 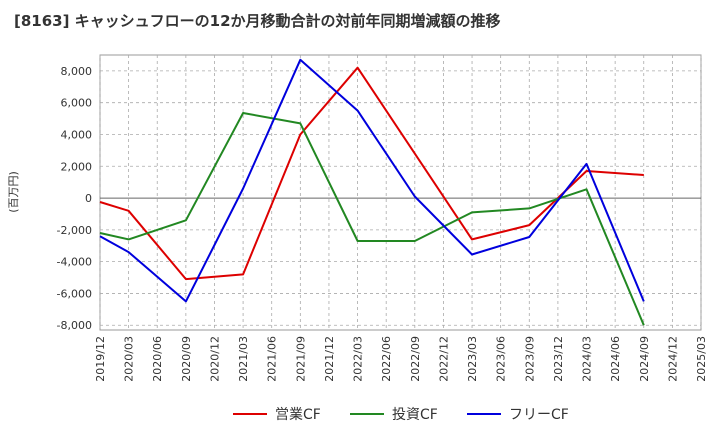 What do you see at coordinates (74, 230) in the screenshot?
I see `y-tick-label: -2,000` at bounding box center [74, 230].